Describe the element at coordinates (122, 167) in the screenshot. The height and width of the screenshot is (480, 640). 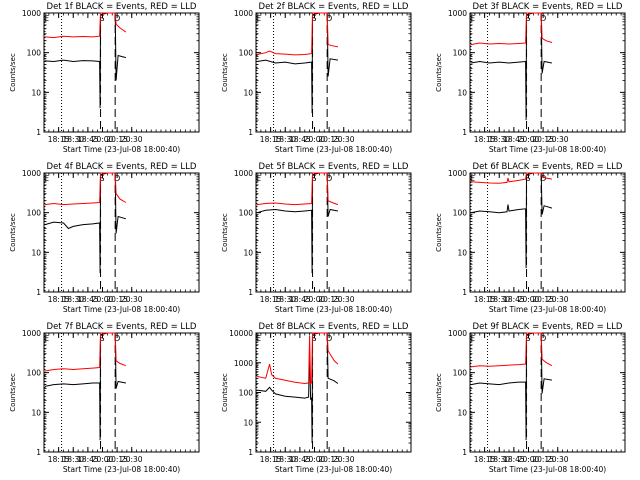
I see `chart-title: Det 4f BLACK = Events, RED = LLD` at that location.